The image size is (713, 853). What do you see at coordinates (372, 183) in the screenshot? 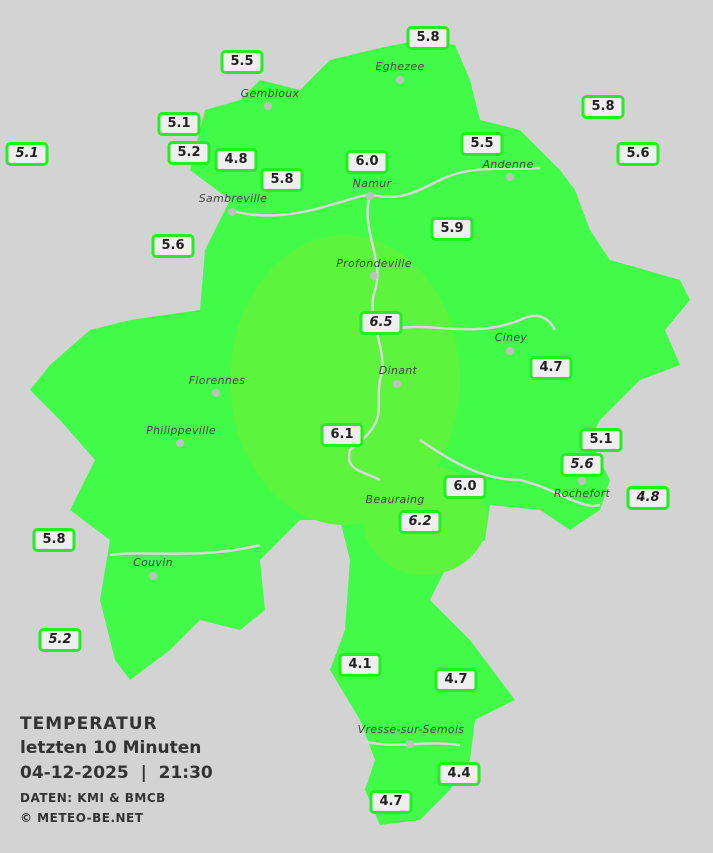
I see `town-label: Namur` at bounding box center [372, 183].